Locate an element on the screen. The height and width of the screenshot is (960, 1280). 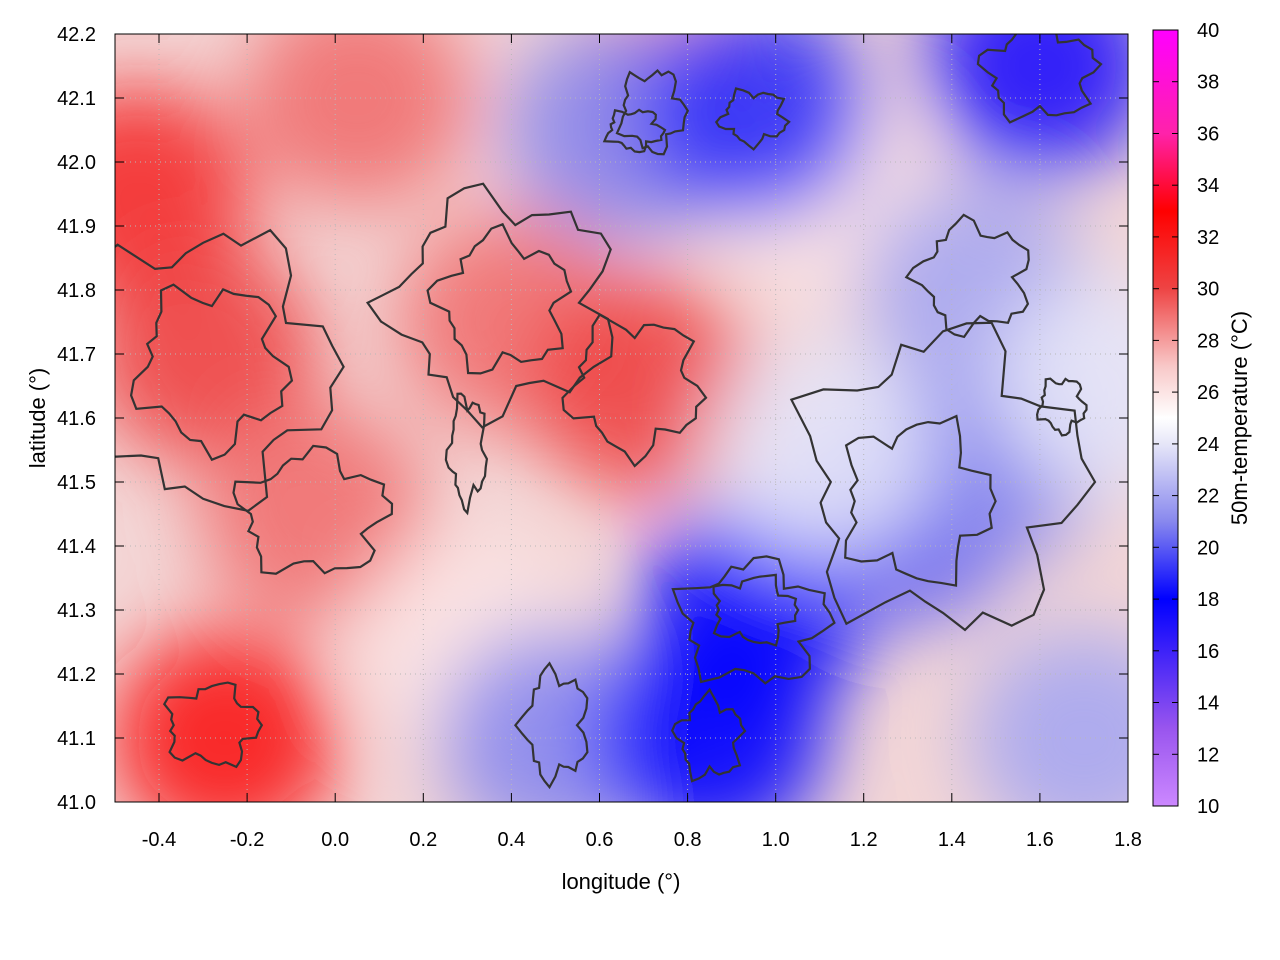
y-tick-label-8: 41.8 is located at coordinates (76, 291).